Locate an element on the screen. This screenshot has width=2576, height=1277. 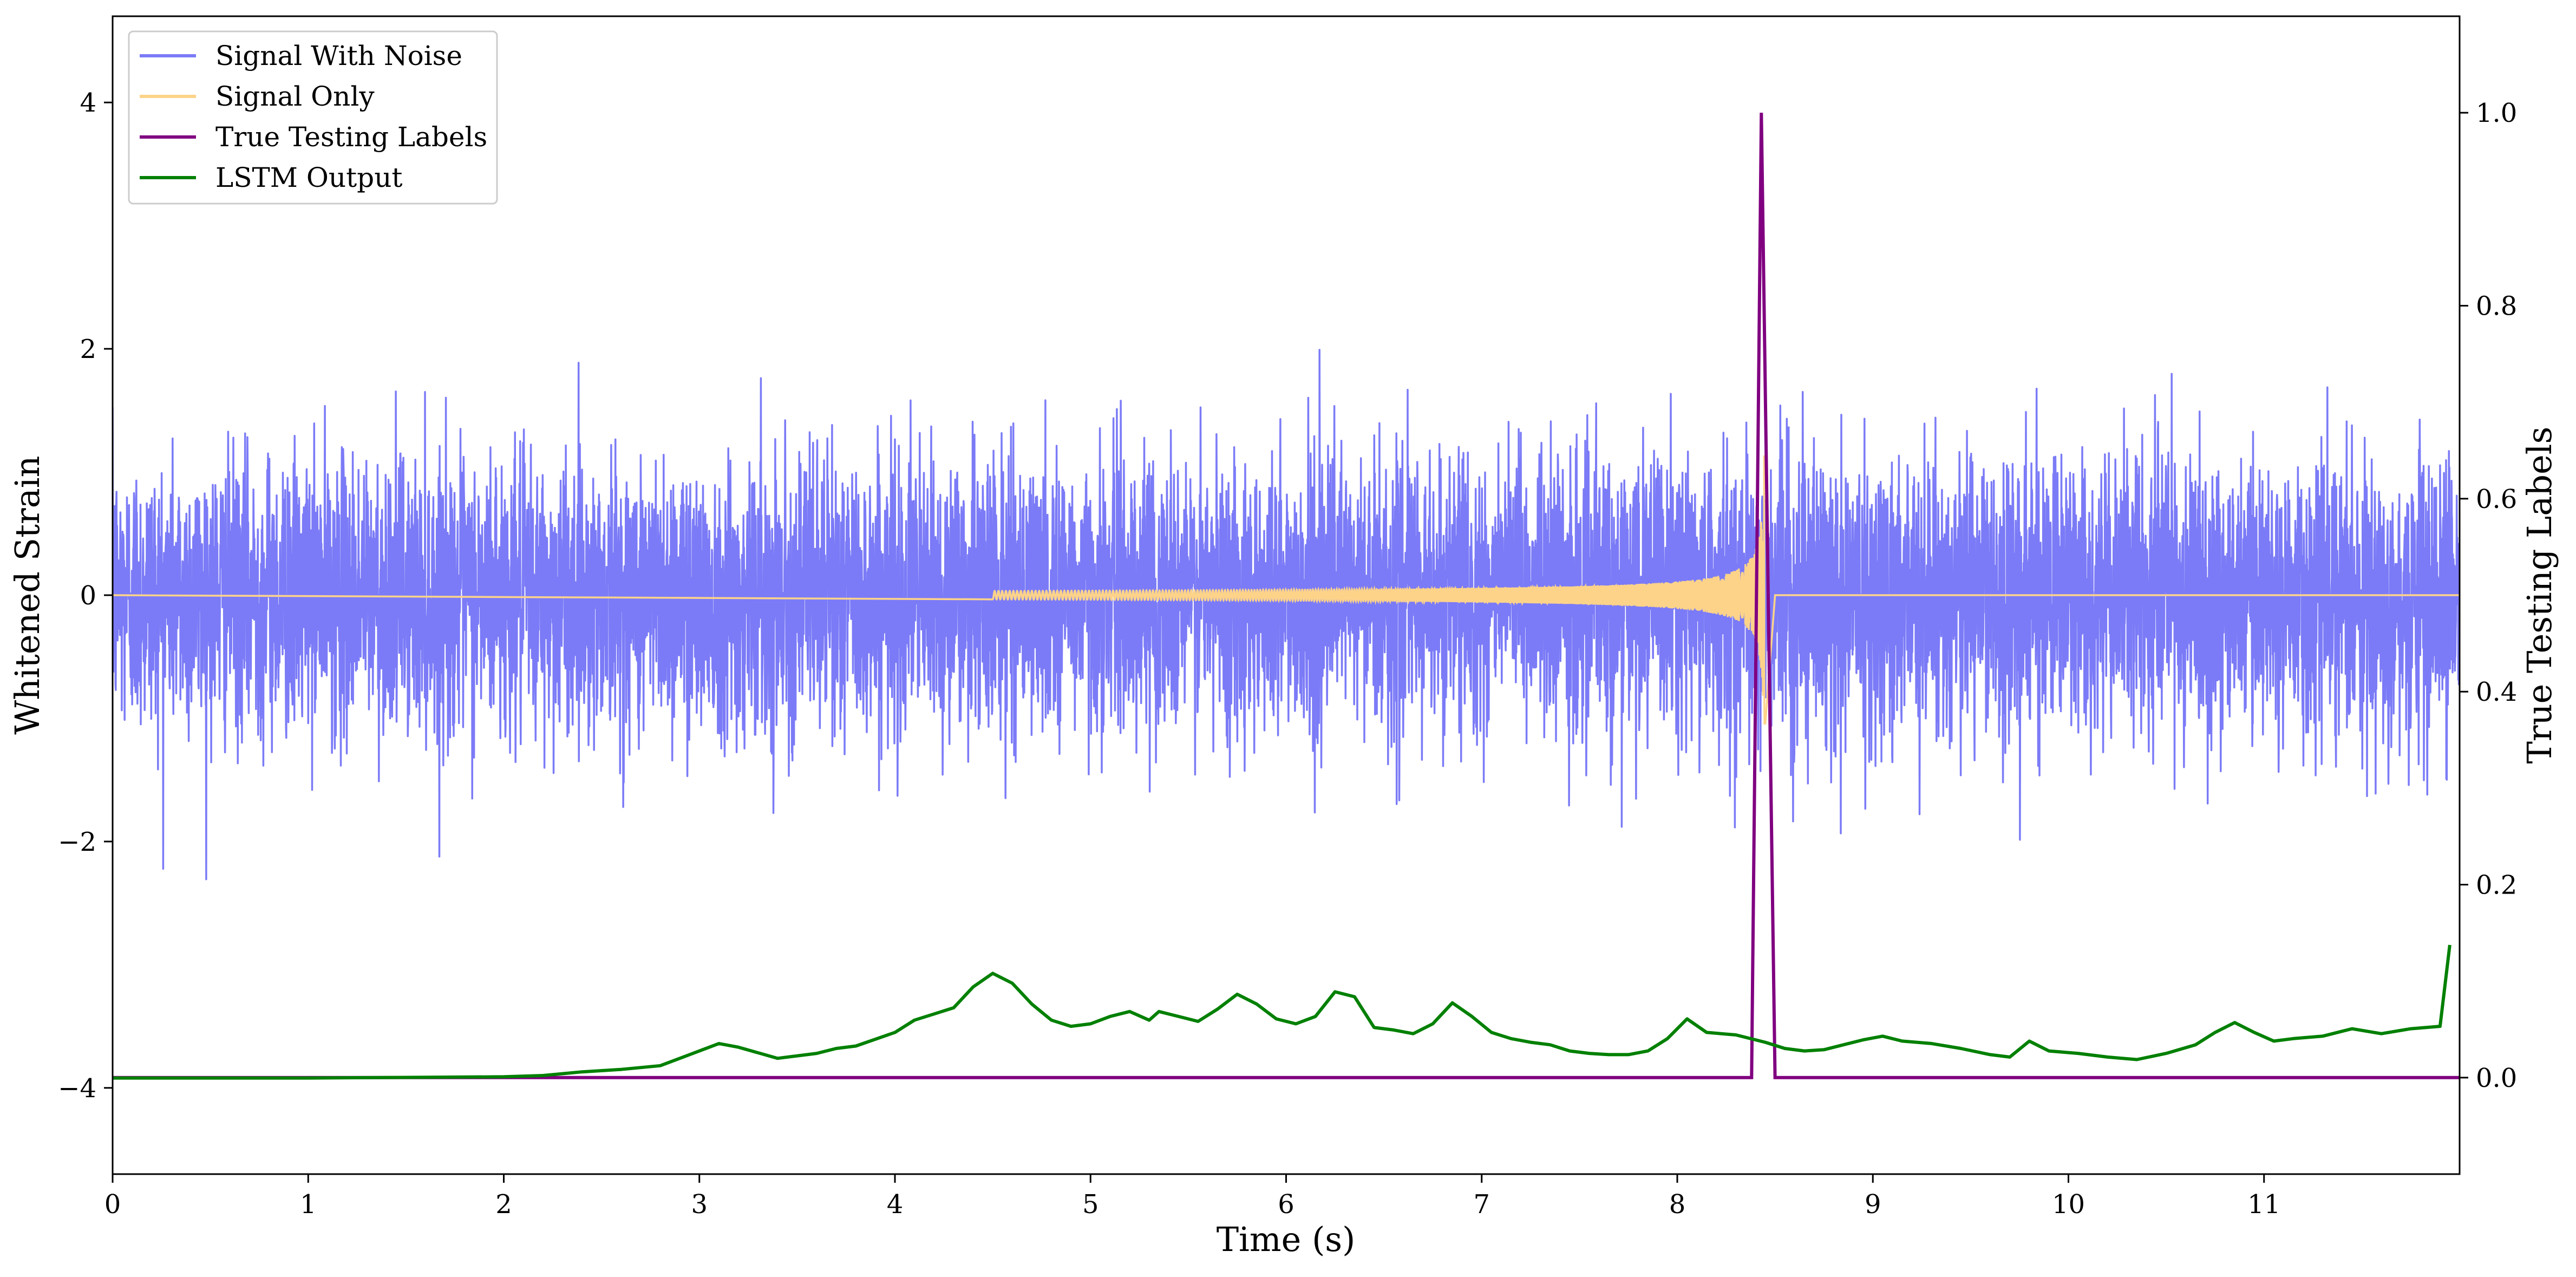
y-tick-label: −2 is located at coordinates (77, 842).